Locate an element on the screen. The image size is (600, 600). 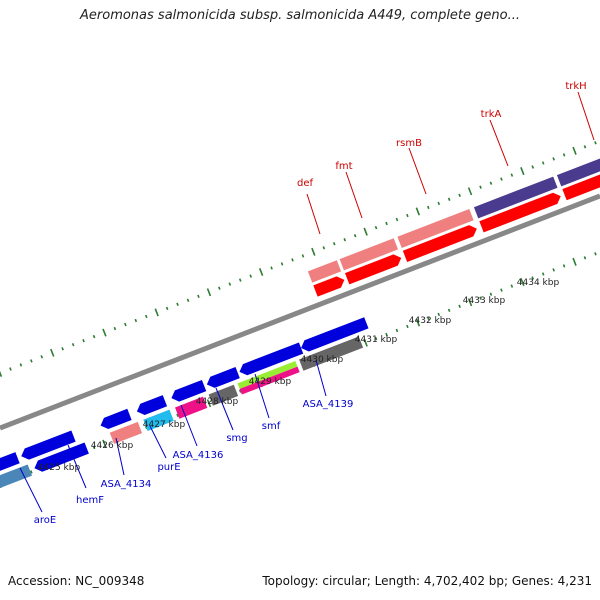
gene-label-ASA_4139: ASA_4139 is located at coordinates (328, 404).